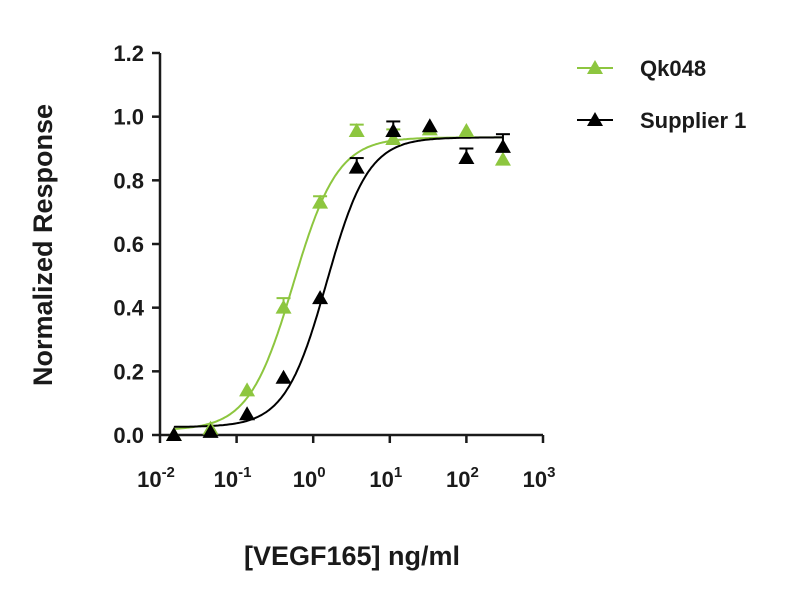  What do you see at coordinates (128, 180) in the screenshot?
I see `y-tick-label: 0.8` at bounding box center [128, 180].